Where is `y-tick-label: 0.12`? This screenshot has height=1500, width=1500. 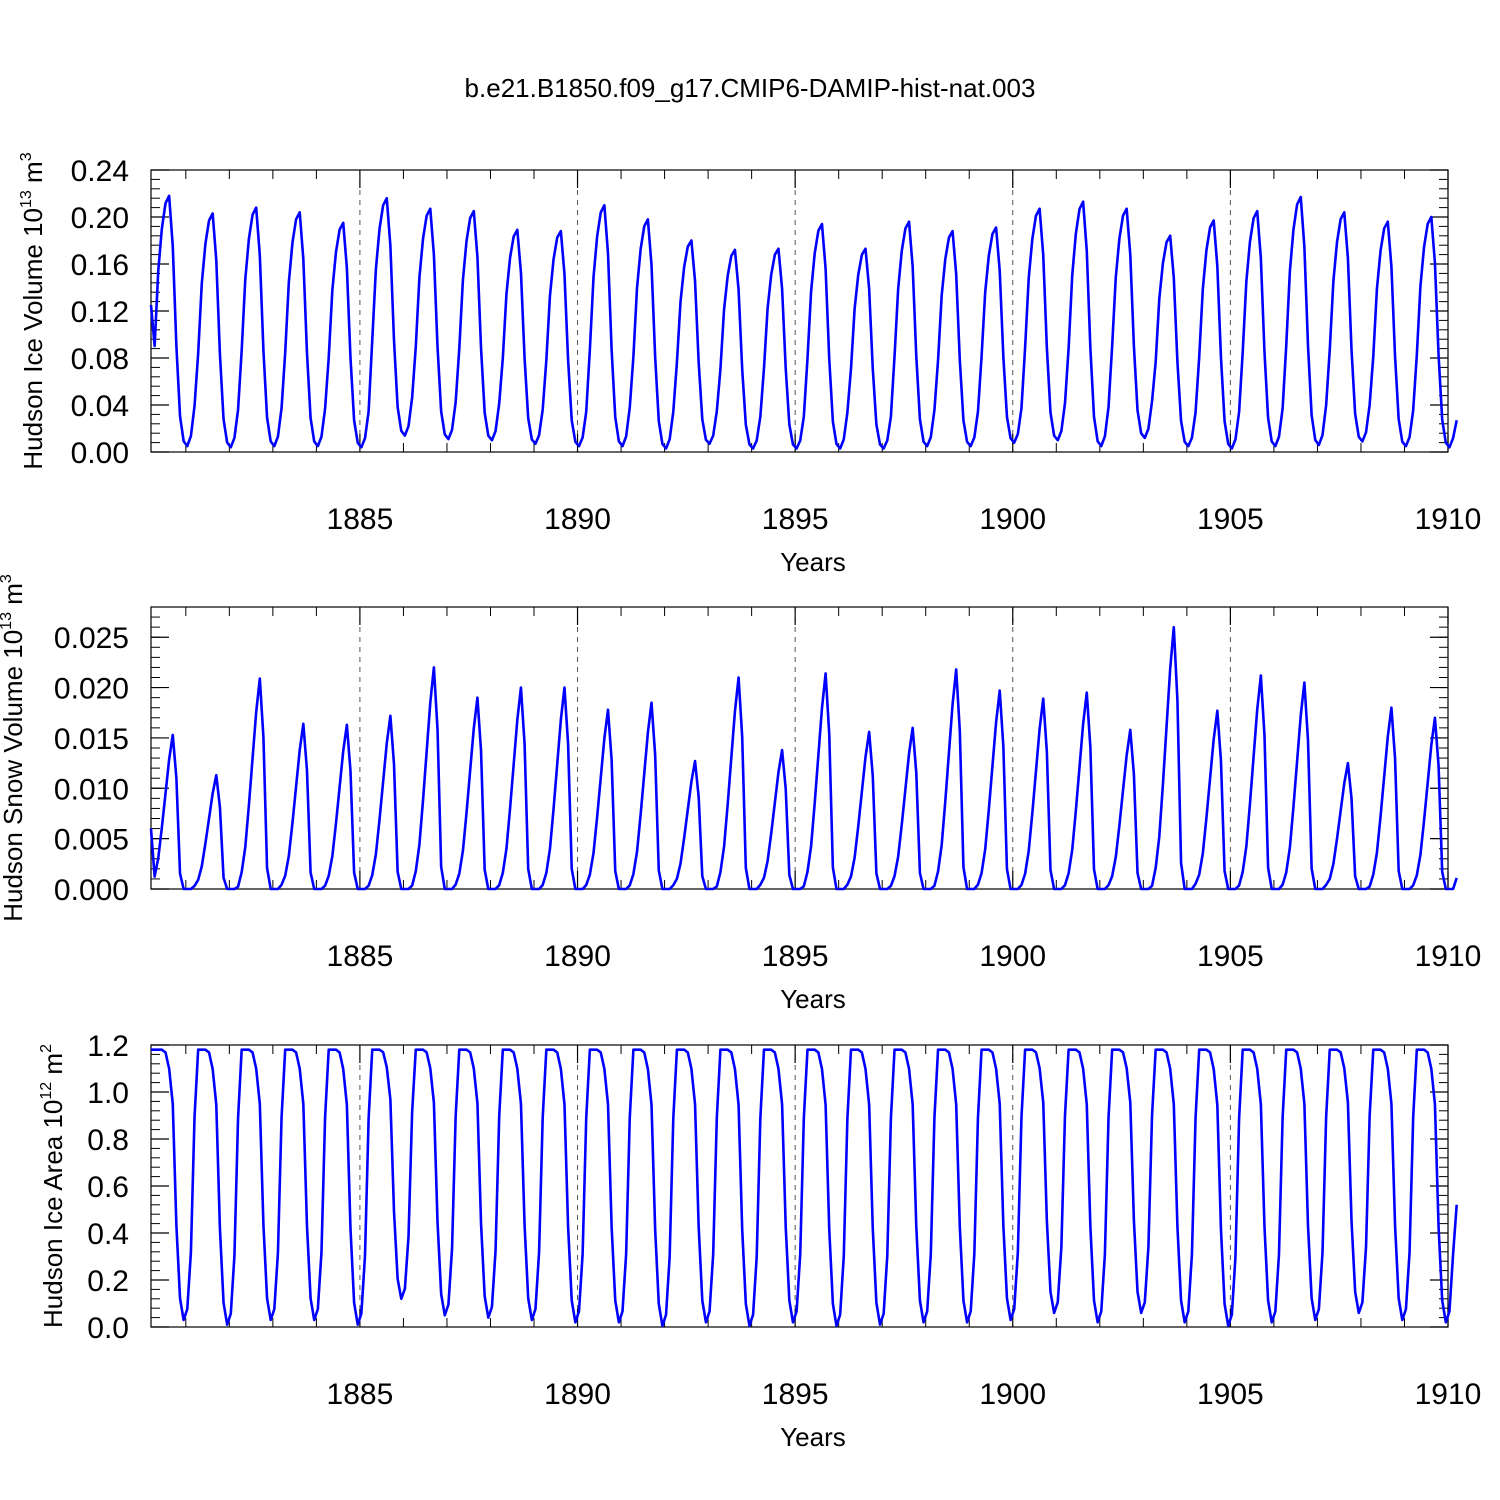 y-tick-label: 0.12 is located at coordinates (100, 312).